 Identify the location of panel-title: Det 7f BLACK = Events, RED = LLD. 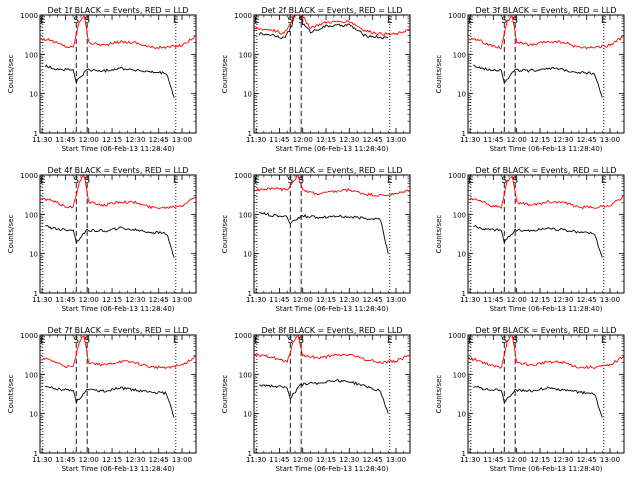
(117, 330).